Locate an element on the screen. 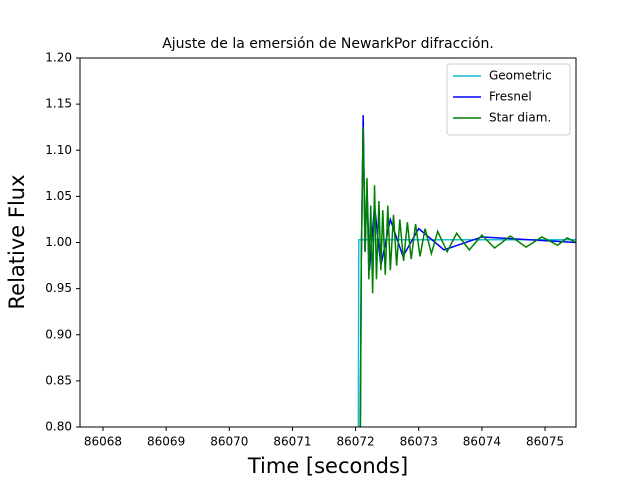 The image size is (640, 480). x-tick-label: 86074 is located at coordinates (482, 442).